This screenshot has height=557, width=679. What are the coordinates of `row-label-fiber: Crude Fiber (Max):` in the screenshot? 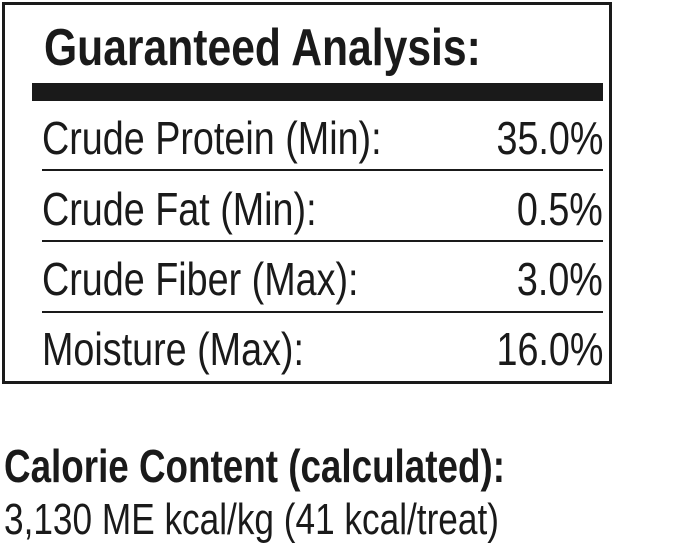 It's located at (200, 279).